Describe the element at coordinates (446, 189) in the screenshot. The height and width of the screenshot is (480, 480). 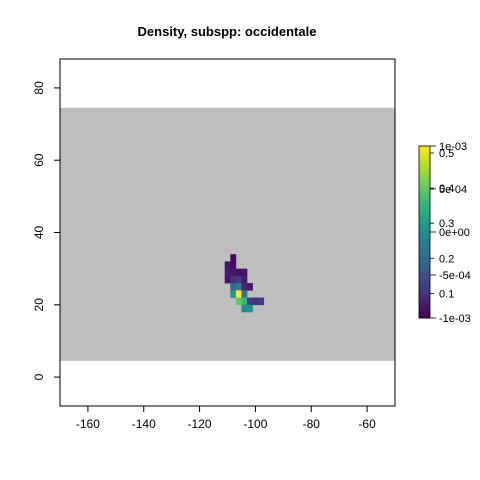
I see `colorbar-label: 0.4` at that location.